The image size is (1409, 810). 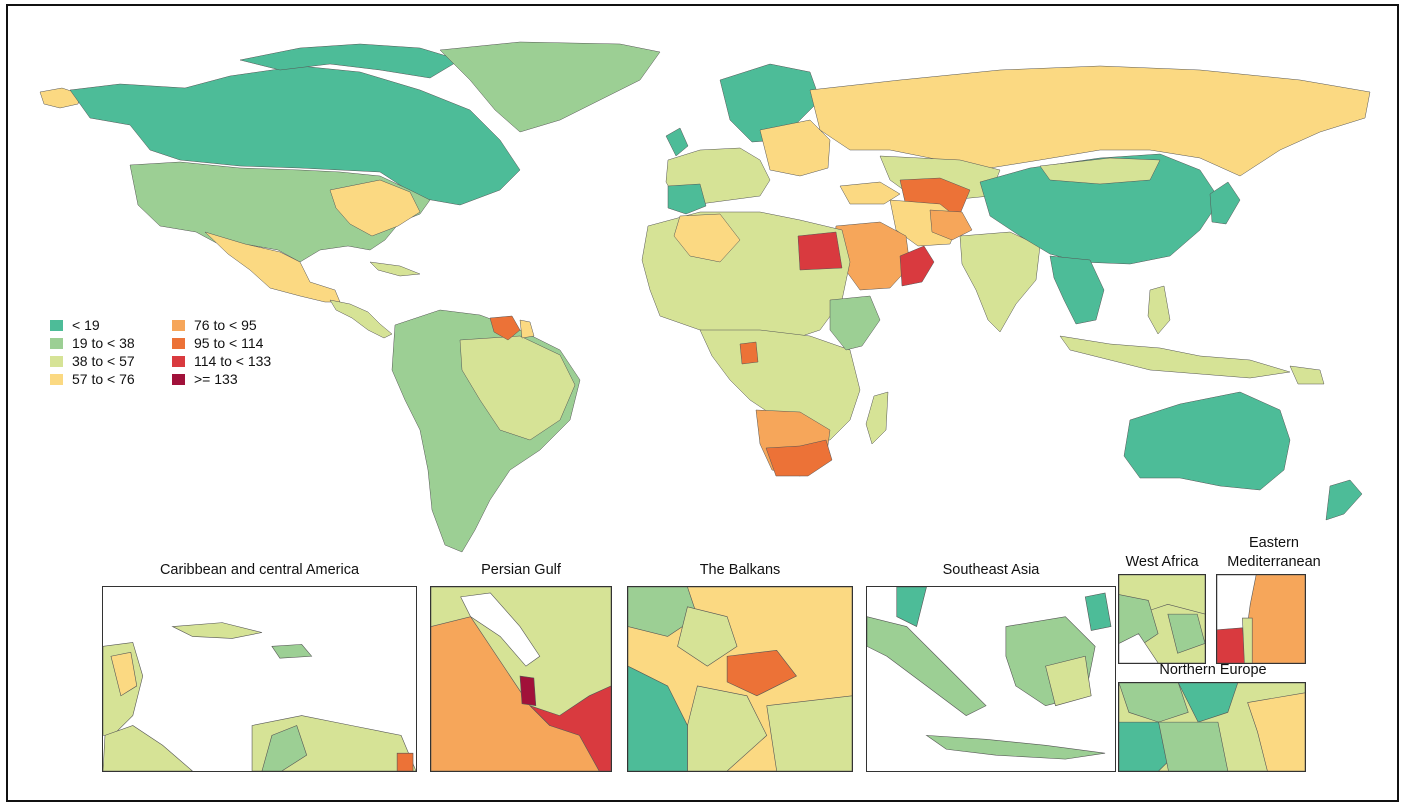 What do you see at coordinates (687, 199) in the screenshot?
I see `region-iberia` at bounding box center [687, 199].